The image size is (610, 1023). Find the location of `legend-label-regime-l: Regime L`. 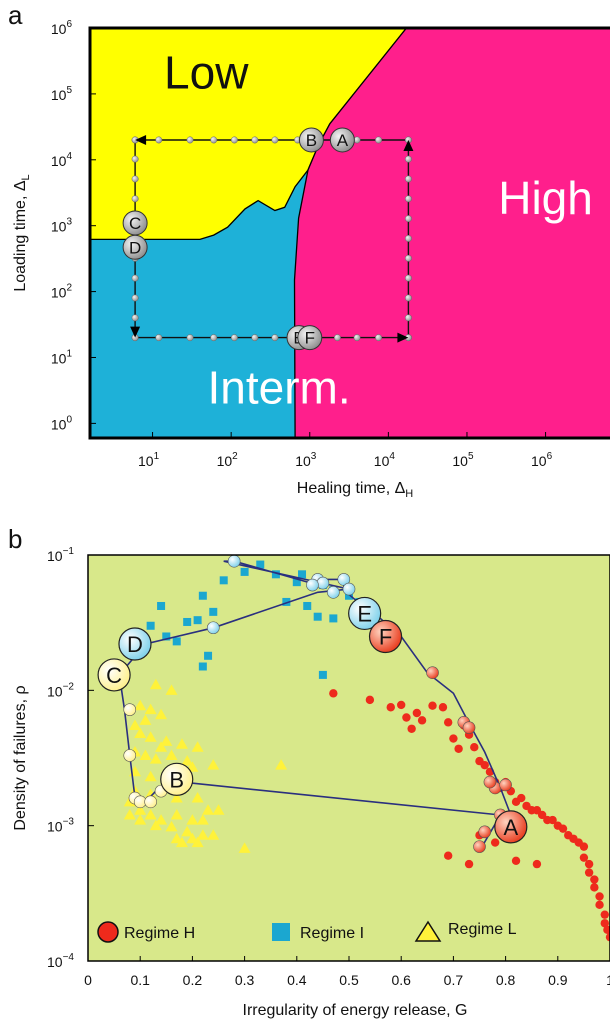

legend-label-regime-l: Regime L is located at coordinates (482, 929).